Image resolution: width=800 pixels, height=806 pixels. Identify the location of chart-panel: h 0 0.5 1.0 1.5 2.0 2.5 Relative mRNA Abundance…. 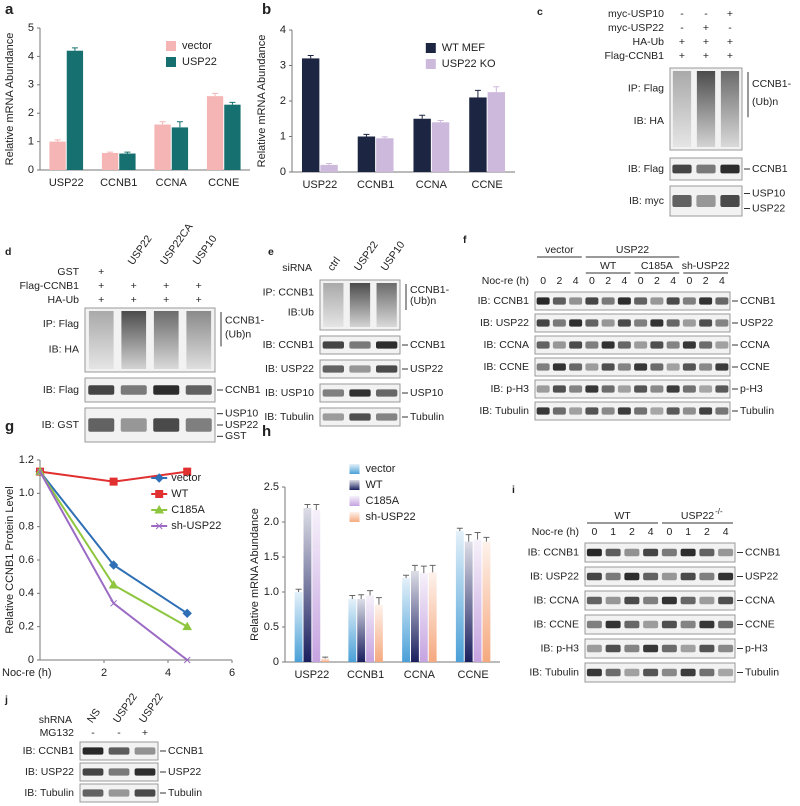
(374, 552).